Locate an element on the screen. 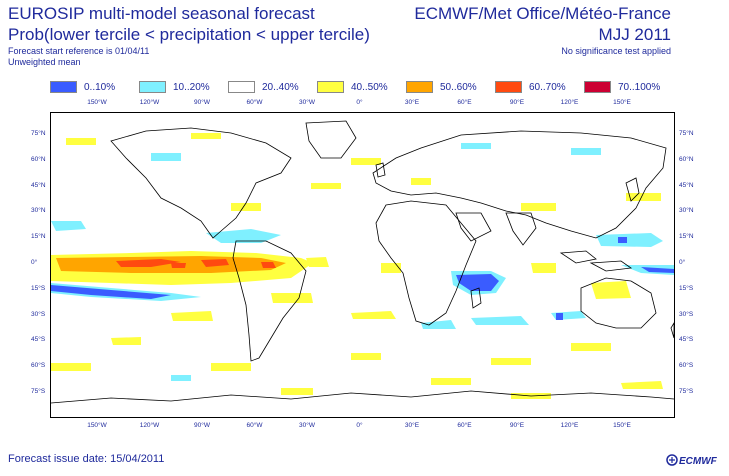 The image size is (729, 476). legend-item: 10..20% is located at coordinates (174, 87).